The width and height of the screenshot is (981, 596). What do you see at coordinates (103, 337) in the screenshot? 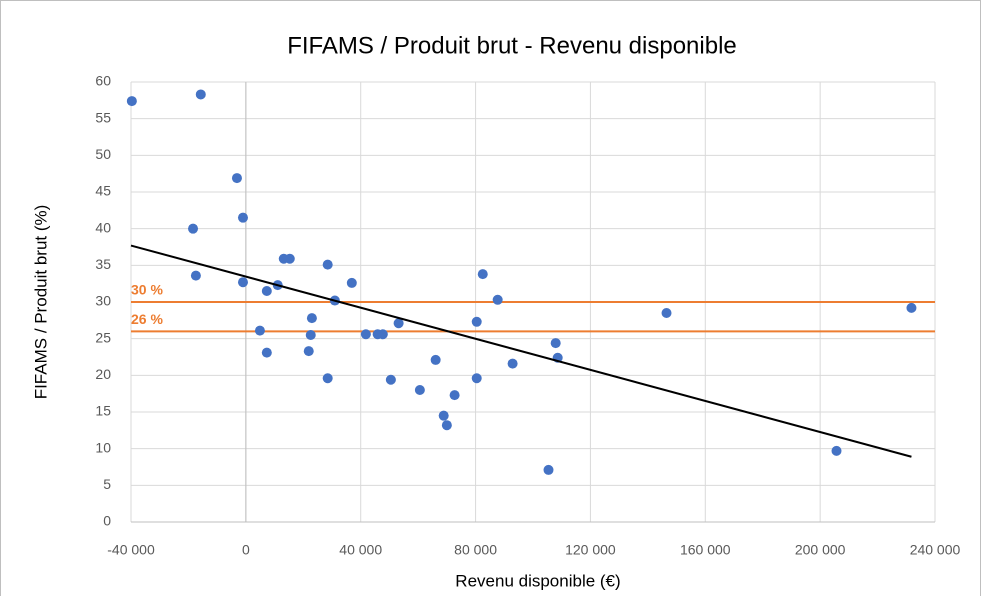
I see `y-tick-label: 25` at bounding box center [103, 337].